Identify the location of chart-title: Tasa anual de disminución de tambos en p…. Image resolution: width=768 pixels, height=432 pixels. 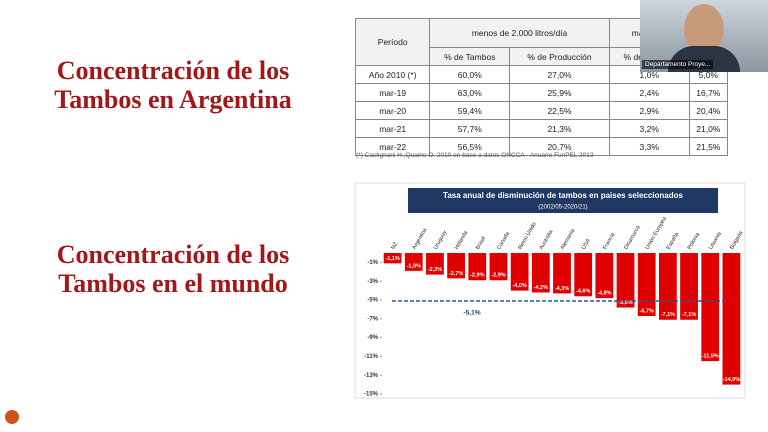
(563, 195).